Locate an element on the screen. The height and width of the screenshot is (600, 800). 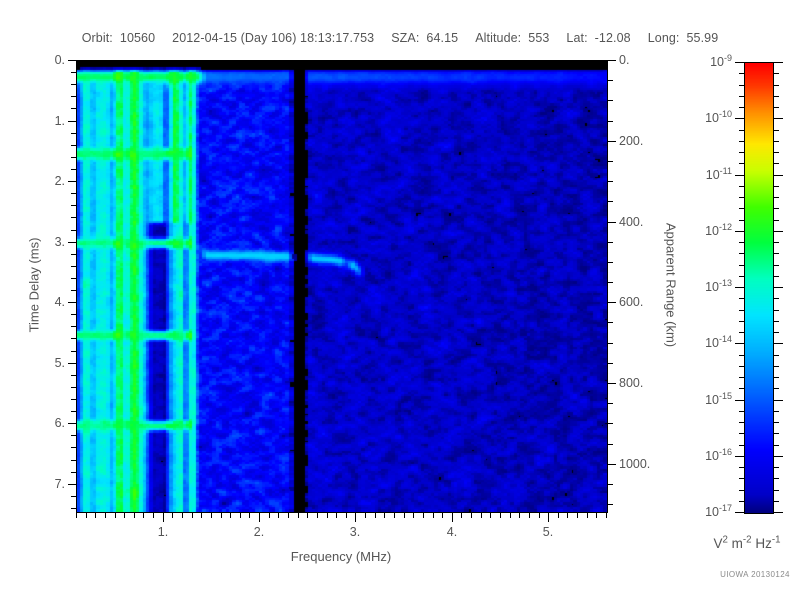
latitude-key: Lat: is located at coordinates (577, 38).